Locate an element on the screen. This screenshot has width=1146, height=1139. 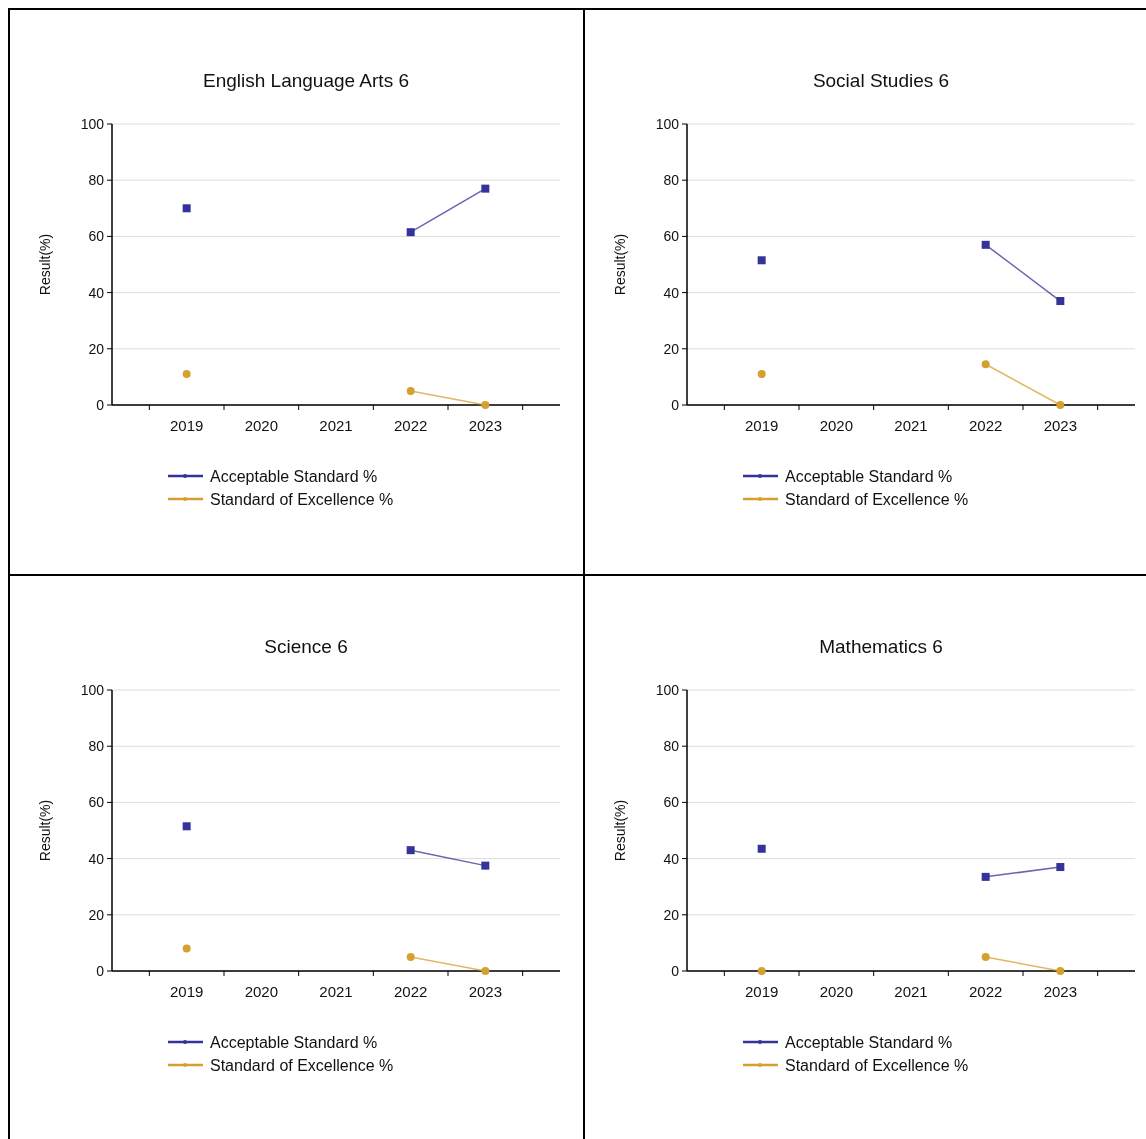
chart-title: Science 6 is located at coordinates (306, 646).